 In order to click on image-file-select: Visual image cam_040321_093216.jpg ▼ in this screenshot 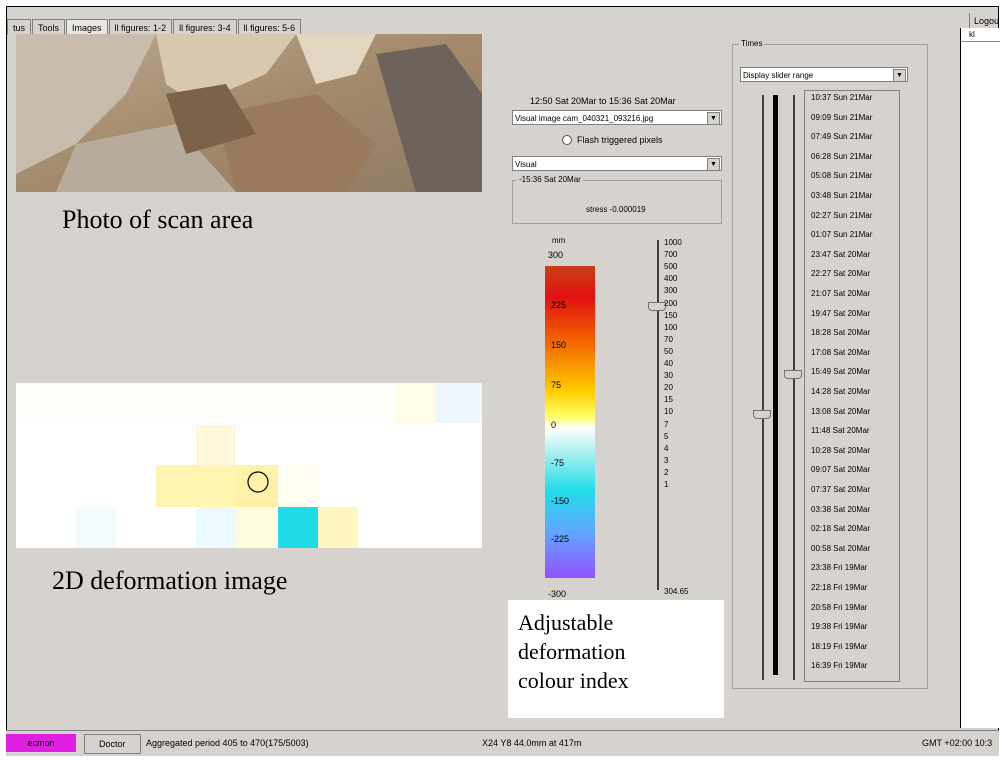, I will do `click(617, 117)`.